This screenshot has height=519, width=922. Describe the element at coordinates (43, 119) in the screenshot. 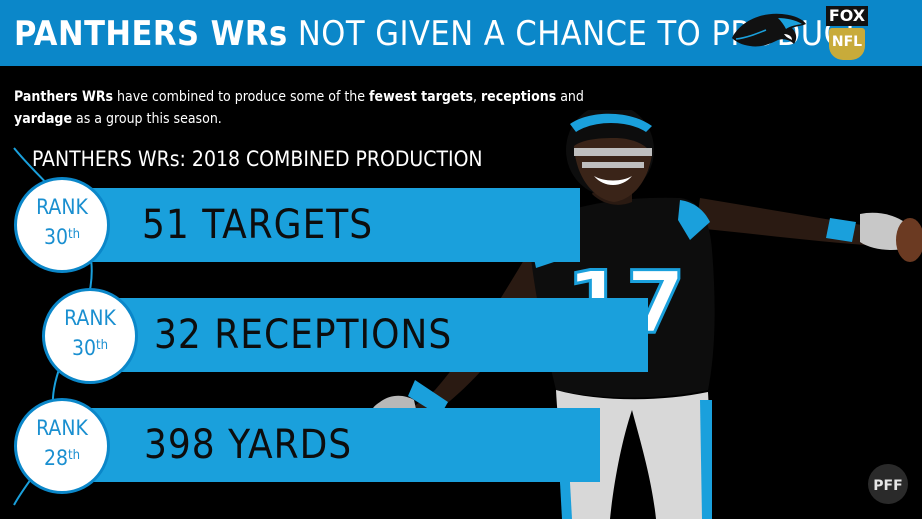

I see `subtitle-bold-7: yardage` at that location.